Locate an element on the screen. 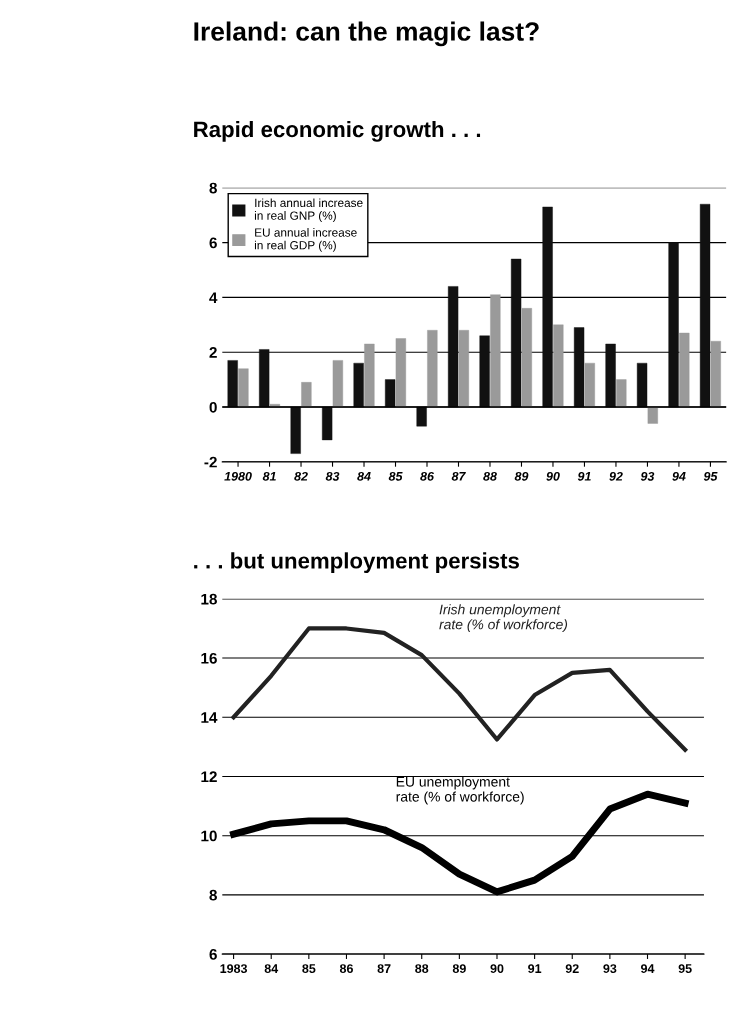  y-tick-label: 16 is located at coordinates (209, 658).